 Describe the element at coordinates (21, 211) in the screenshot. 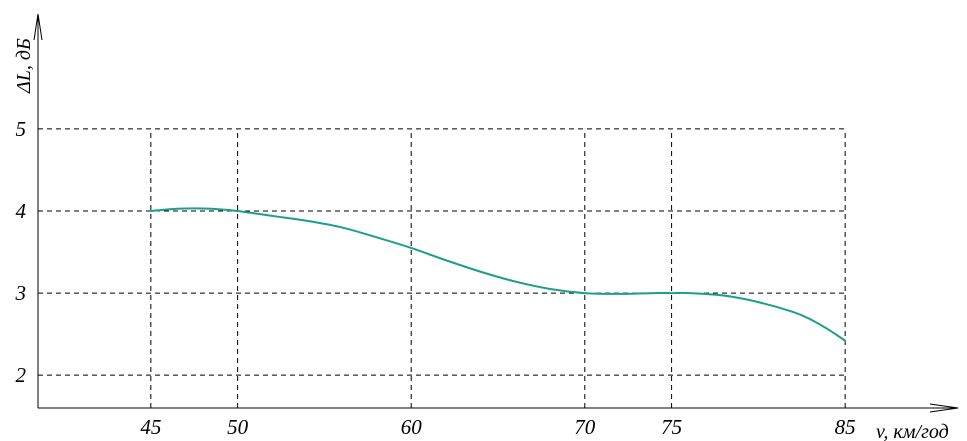

I see `y-tick-label: 4` at that location.